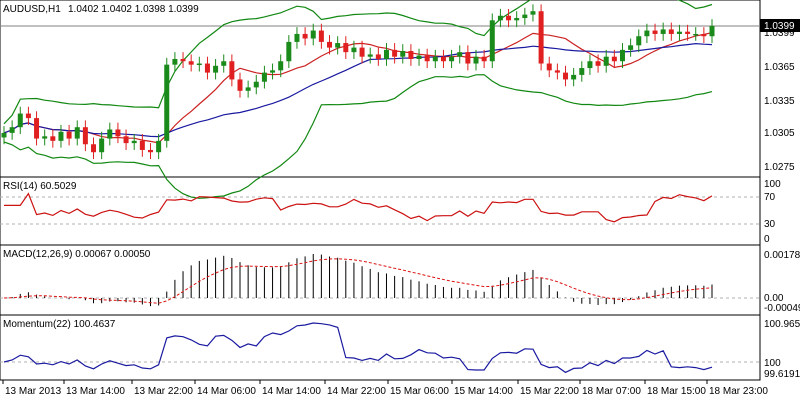 This screenshot has height=400, width=800. What do you see at coordinates (676, 391) in the screenshot?
I see `time-label: 18 Mar 15:00` at bounding box center [676, 391].